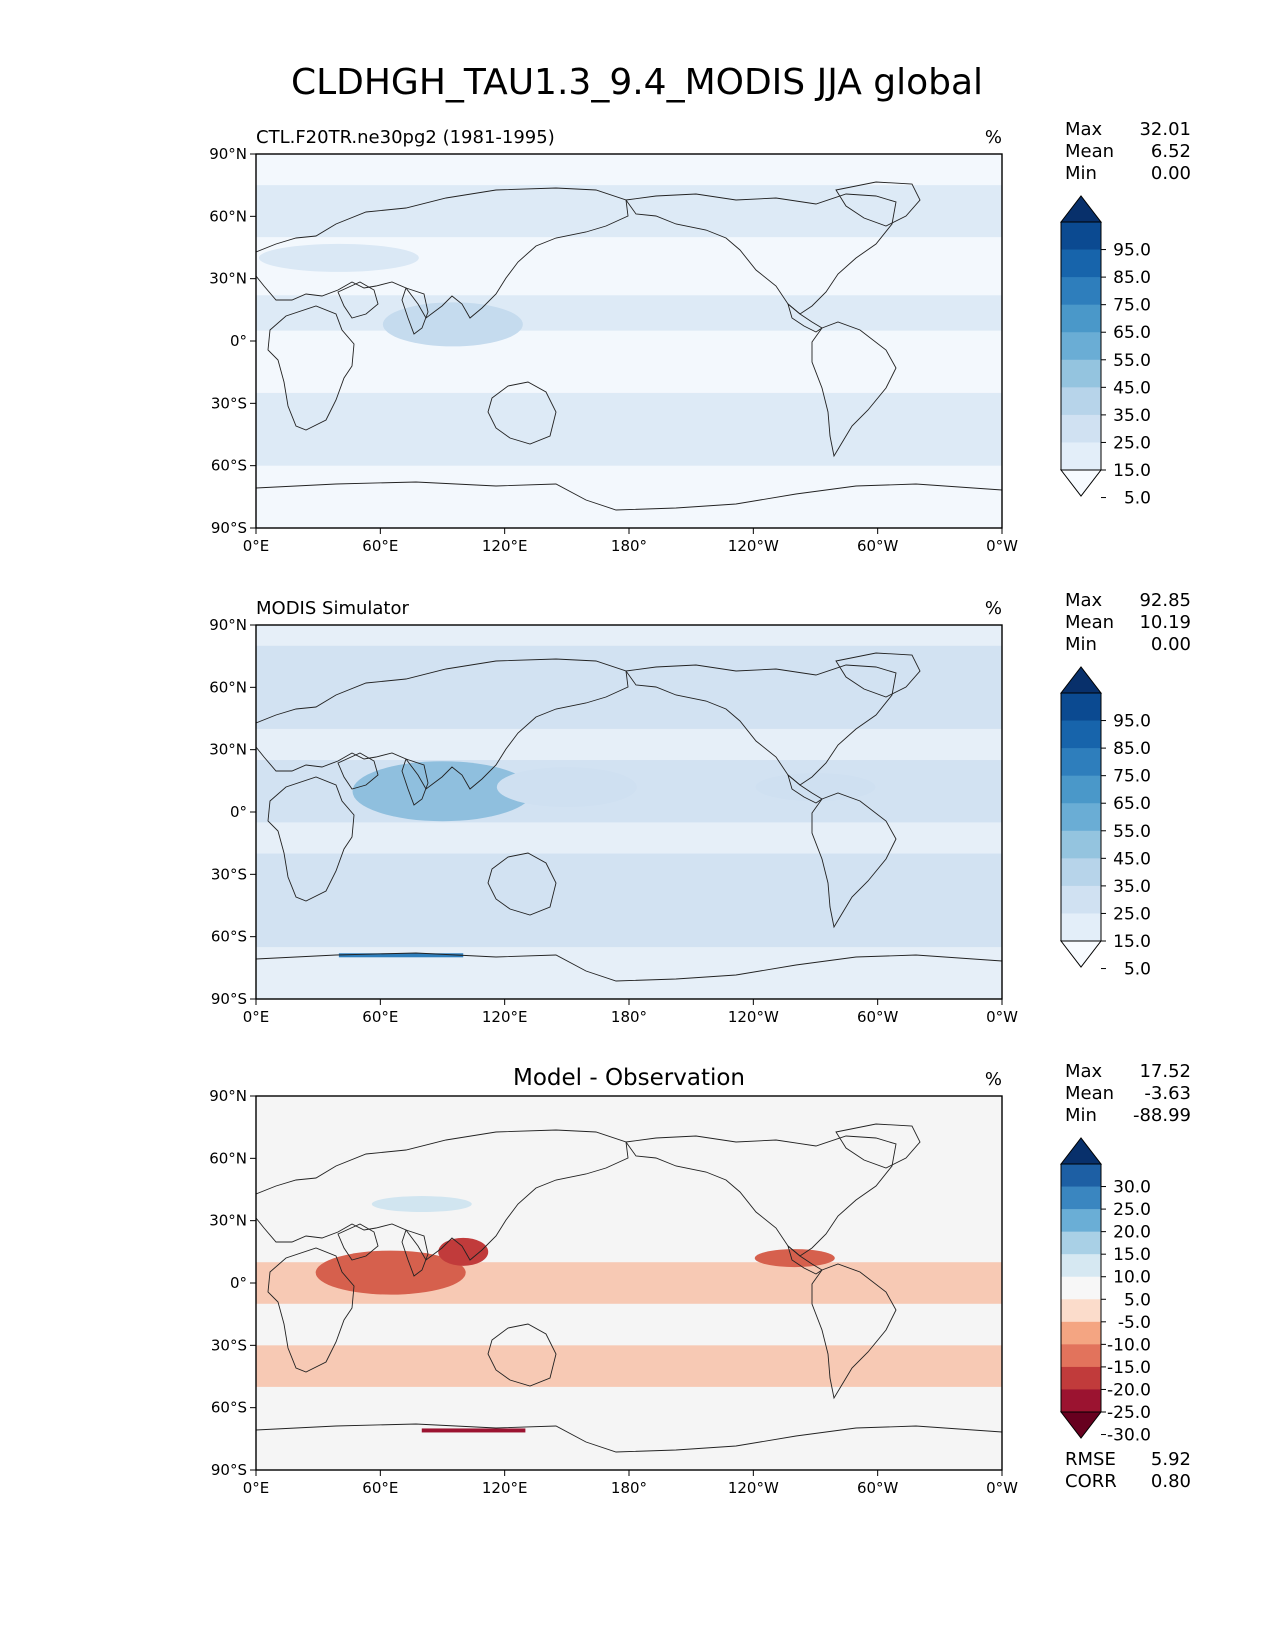 This screenshot has height=1650, width=1275. What do you see at coordinates (1171, 1481) in the screenshot?
I see `metric-value: 0.80` at bounding box center [1171, 1481].